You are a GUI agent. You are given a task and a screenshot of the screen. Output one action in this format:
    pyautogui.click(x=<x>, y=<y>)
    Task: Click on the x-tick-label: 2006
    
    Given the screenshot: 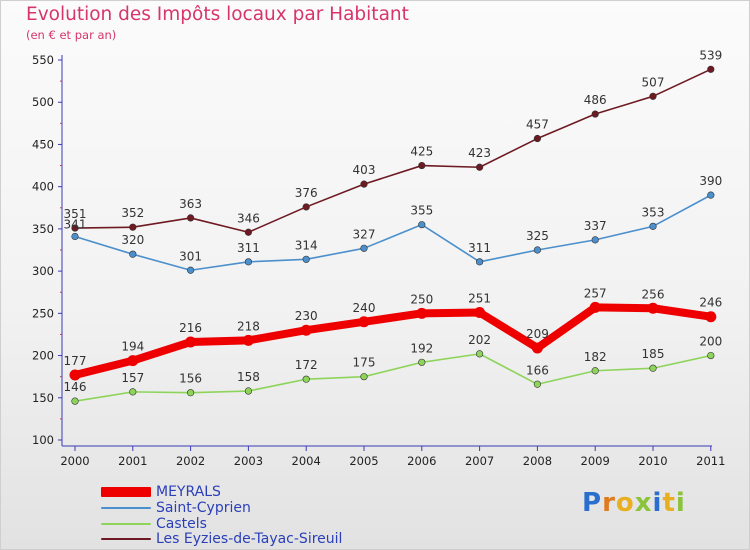 What is the action you would take?
    pyautogui.click(x=421, y=461)
    